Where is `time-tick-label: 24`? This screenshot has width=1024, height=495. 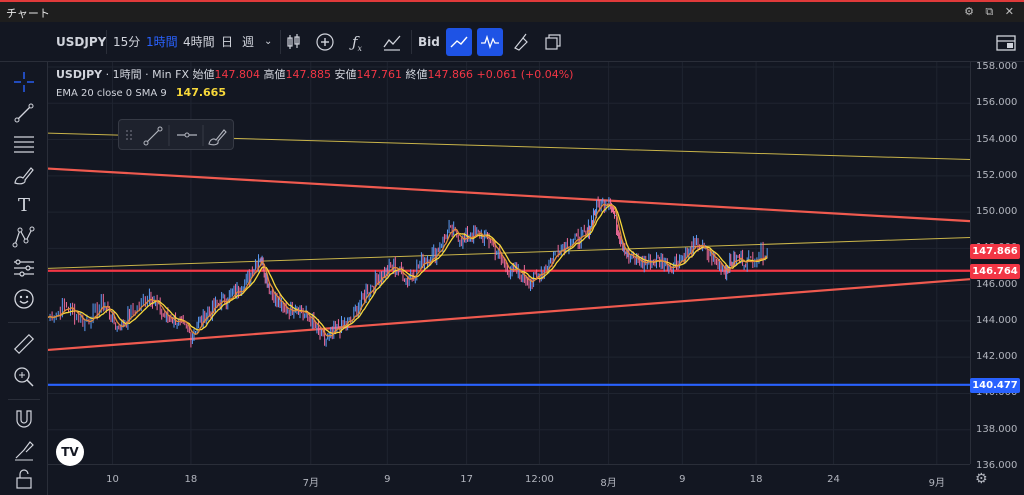
time-tick-label: 24 is located at coordinates (833, 479).